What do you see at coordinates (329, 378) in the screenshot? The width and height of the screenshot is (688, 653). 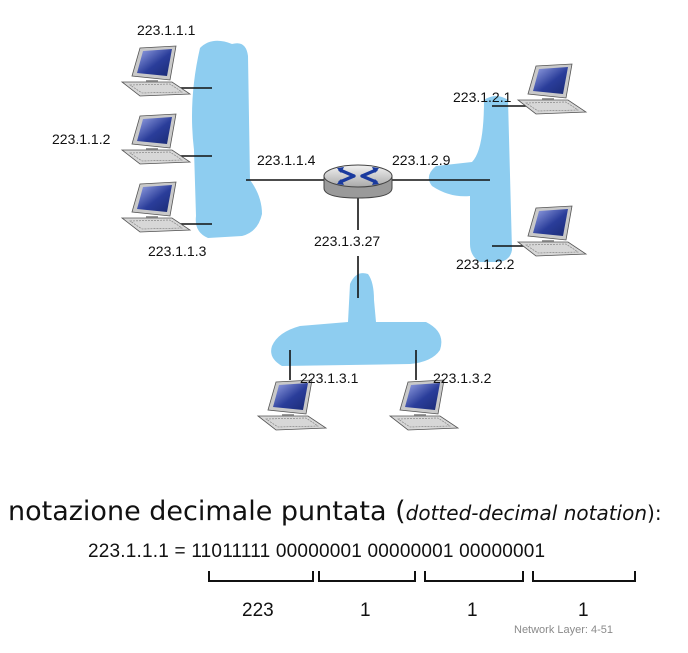 I see `host-ip-label: 223.1.3.1` at bounding box center [329, 378].